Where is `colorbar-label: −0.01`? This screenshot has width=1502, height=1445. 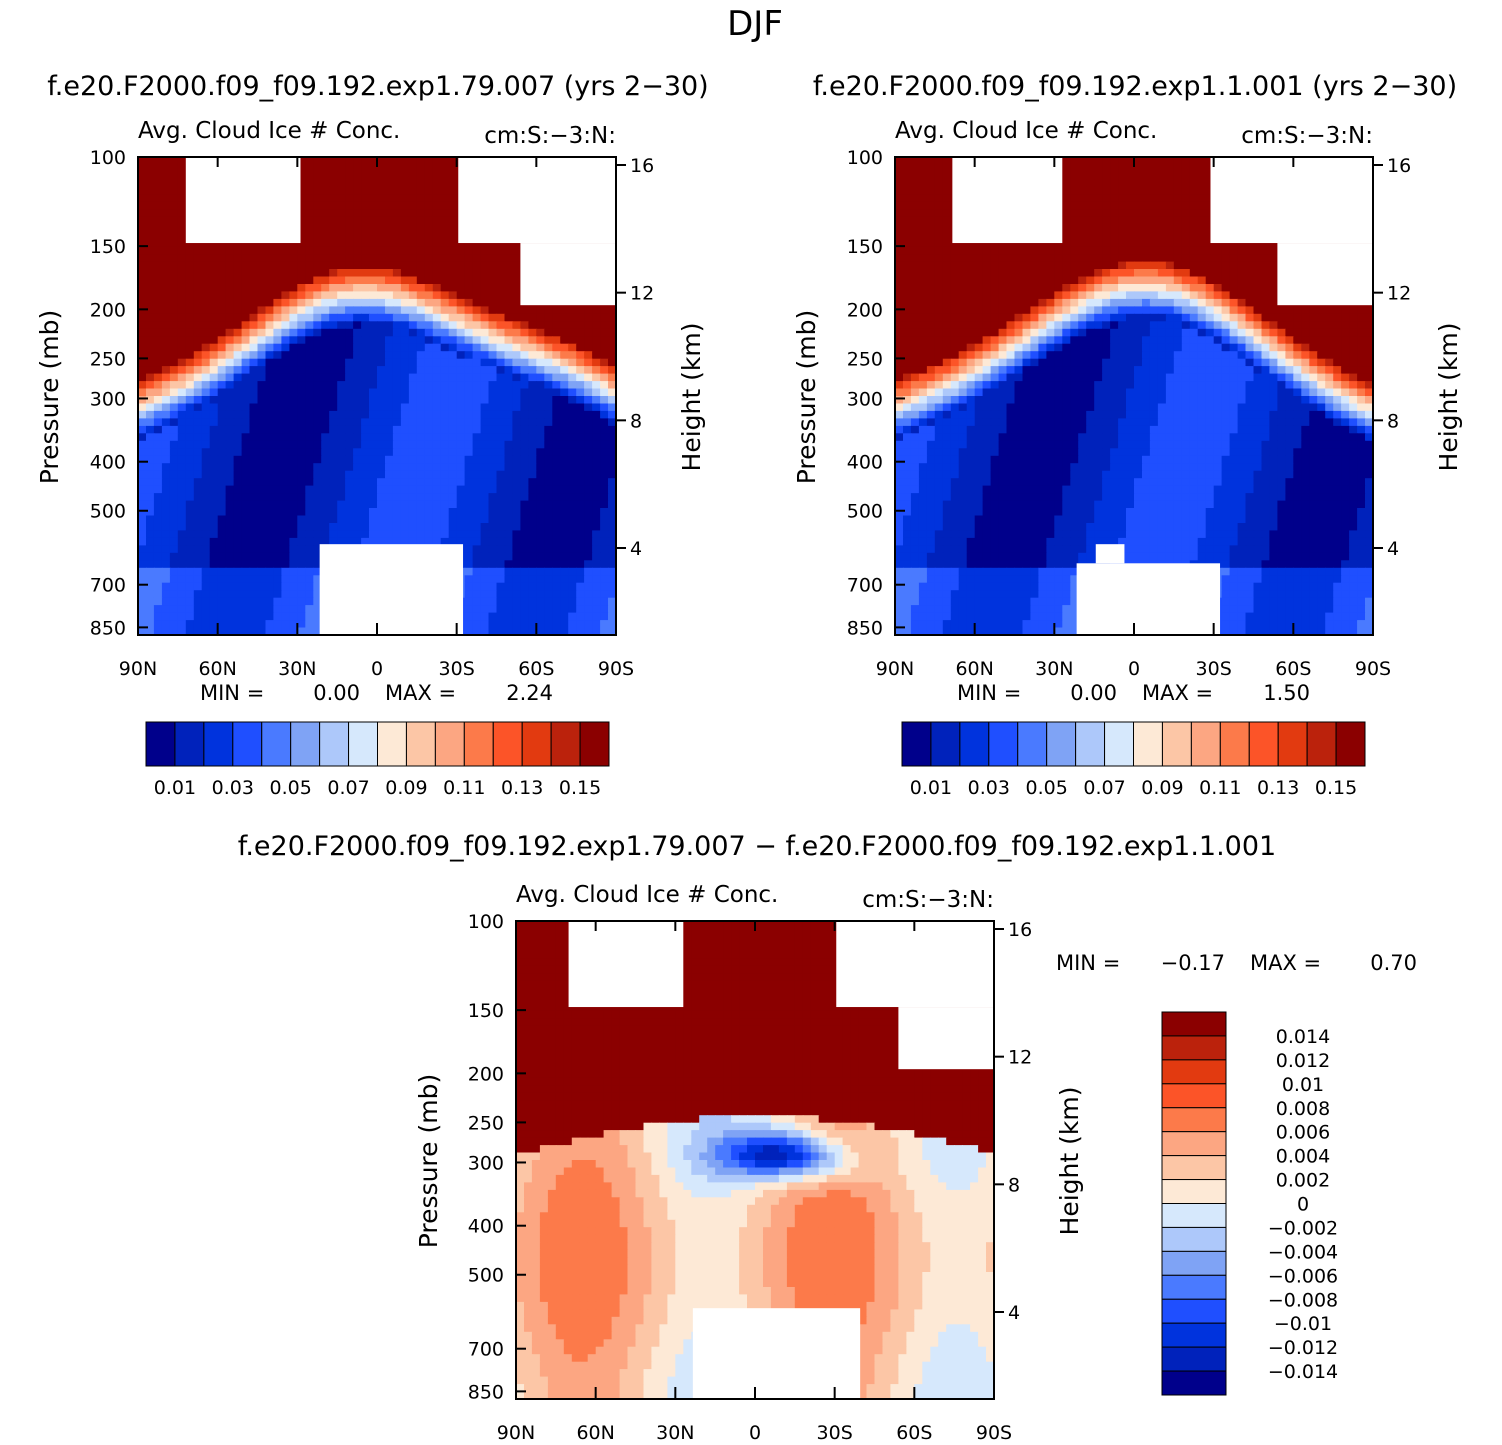
colorbar-label: −0.01 is located at coordinates (1303, 1324).